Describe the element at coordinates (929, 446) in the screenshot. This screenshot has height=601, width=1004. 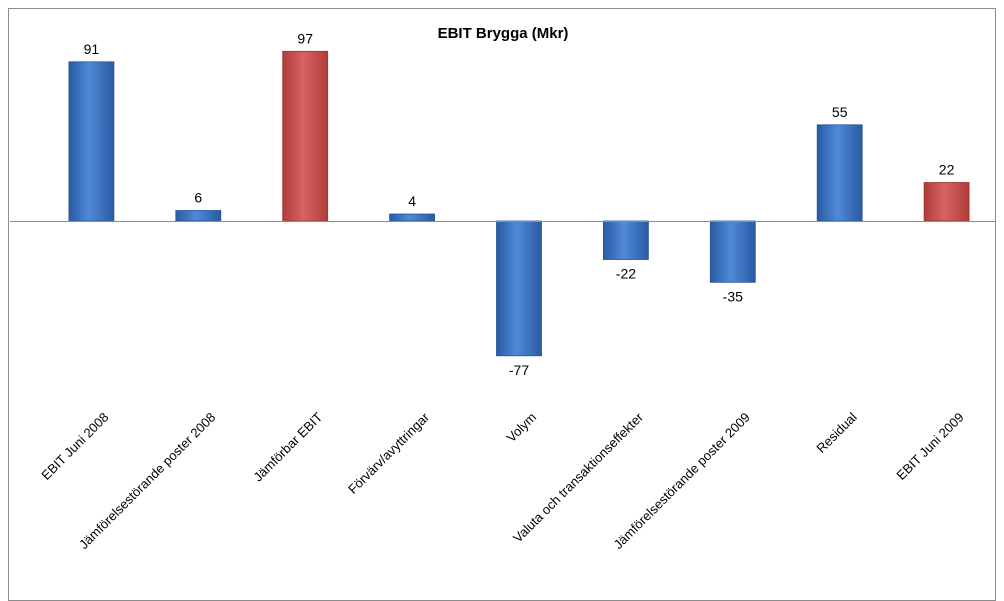
I see `category-label-9: EBIT Juni 2009` at that location.